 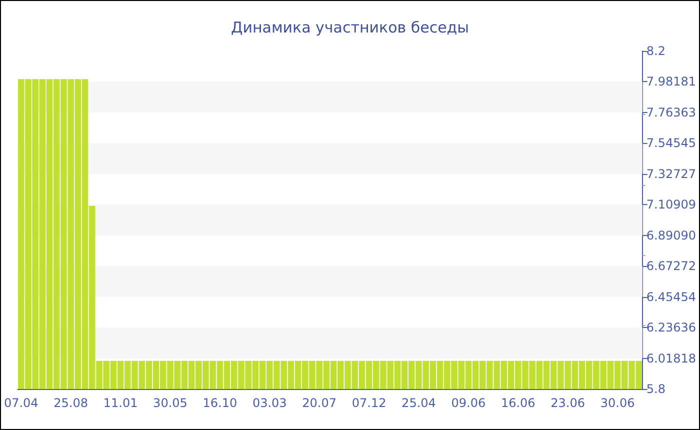 What do you see at coordinates (269, 403) in the screenshot?
I see `x-tick-label: 03.03` at bounding box center [269, 403].